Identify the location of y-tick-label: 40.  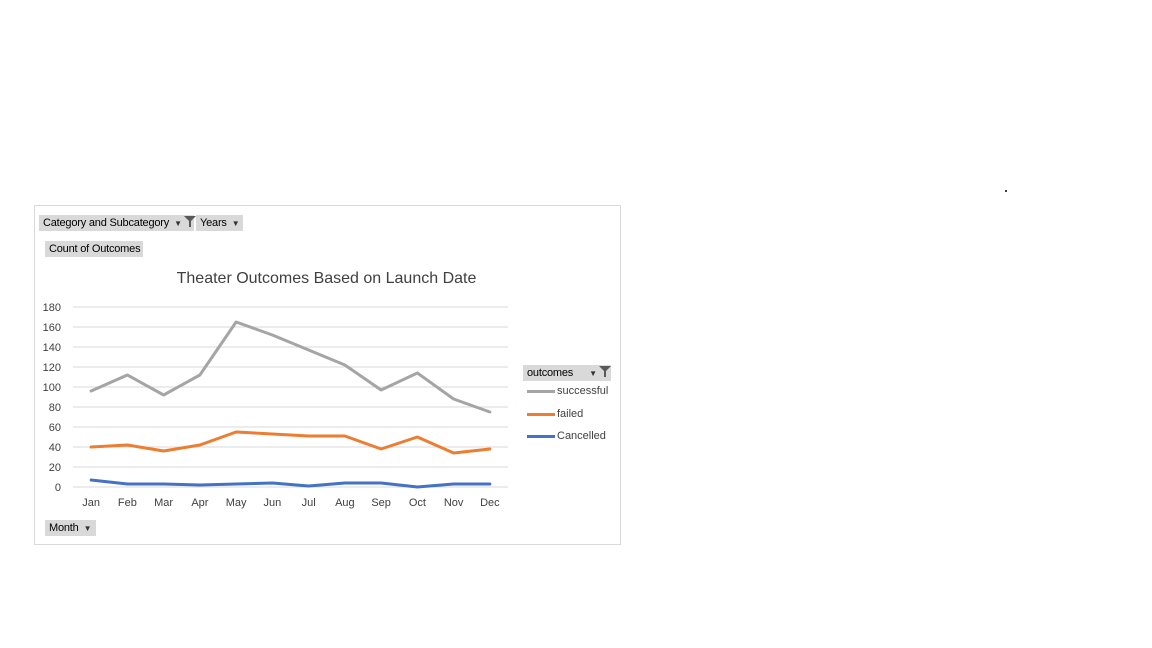
(55, 448).